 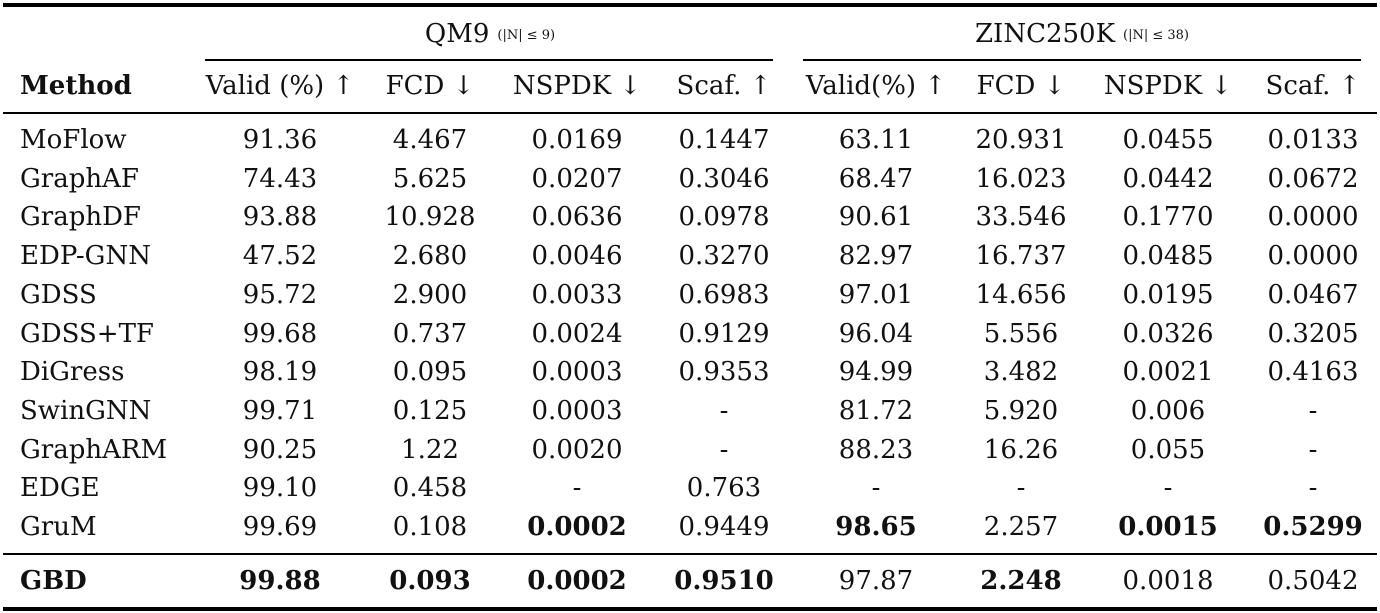 I want to click on table-cell: 5.625, so click(x=430, y=178).